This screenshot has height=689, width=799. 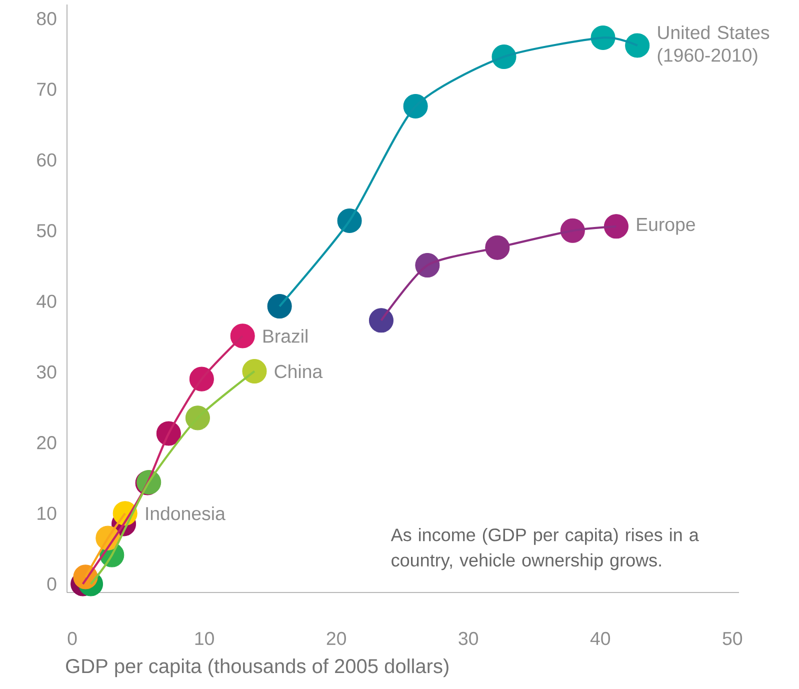 I want to click on x-tick-label: 0, so click(x=72, y=639).